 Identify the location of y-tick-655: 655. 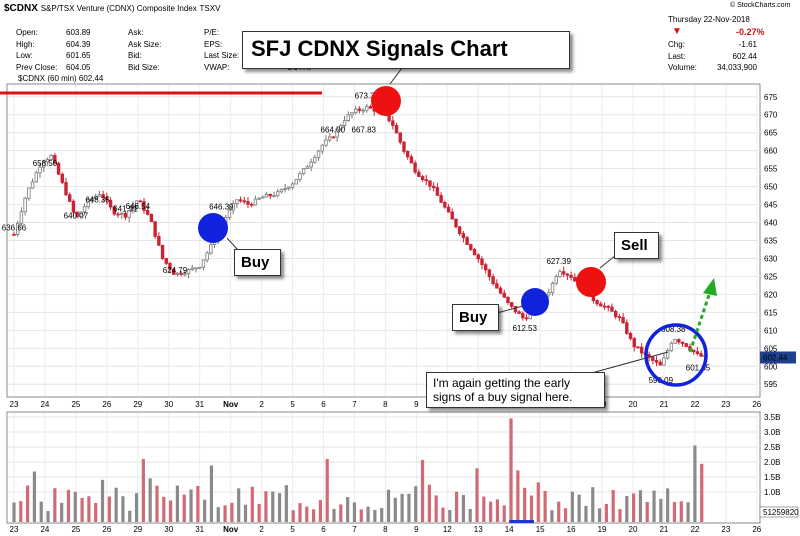
(771, 169).